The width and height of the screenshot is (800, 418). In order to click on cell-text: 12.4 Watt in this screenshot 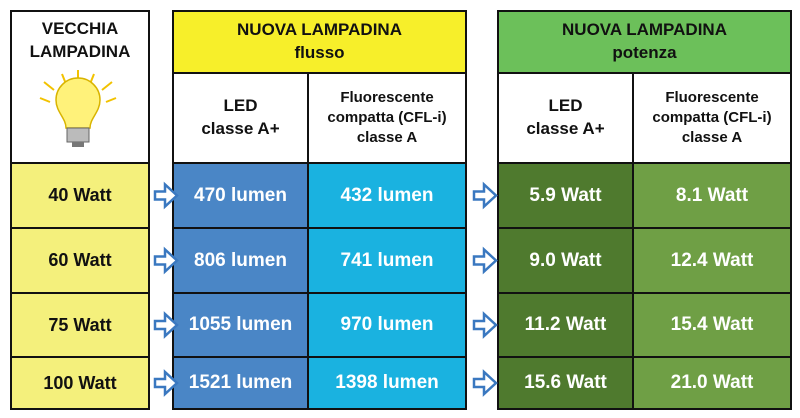, I will do `click(712, 260)`.